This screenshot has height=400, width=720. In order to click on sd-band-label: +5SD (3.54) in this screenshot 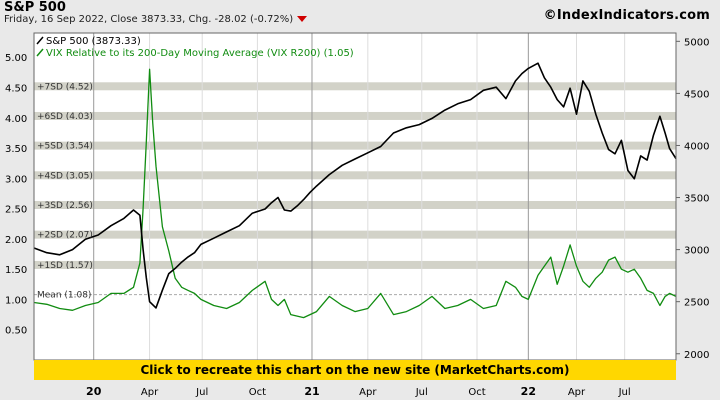, I will do `click(65, 147)`.